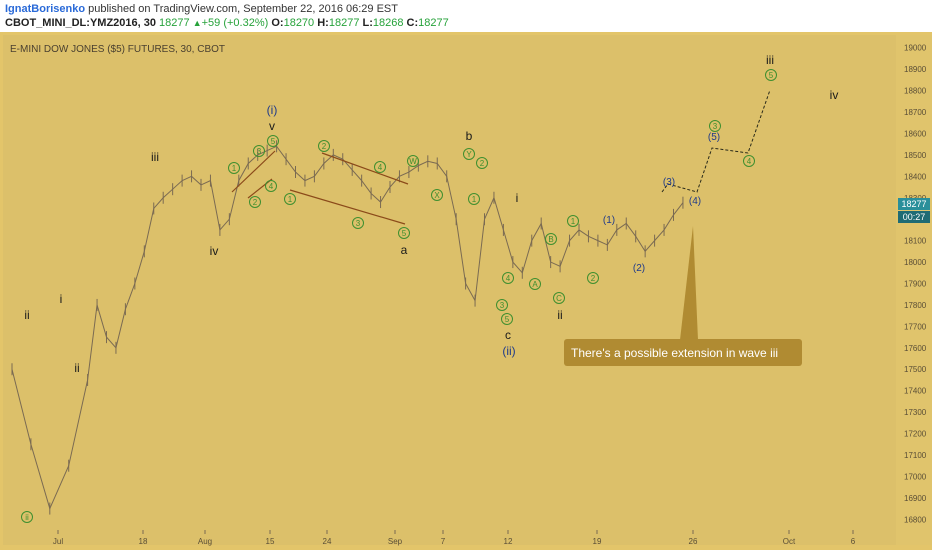 This screenshot has width=932, height=555. What do you see at coordinates (143, 541) in the screenshot?
I see `x-tick-label: 18` at bounding box center [143, 541].